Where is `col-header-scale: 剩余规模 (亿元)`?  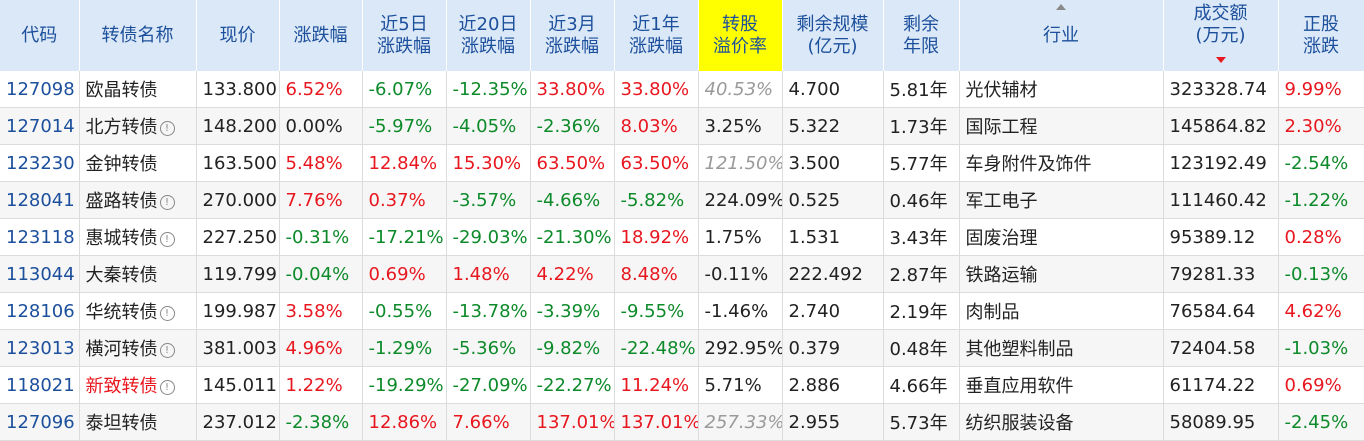 col-header-scale: 剩余规模 (亿元) is located at coordinates (833, 35).